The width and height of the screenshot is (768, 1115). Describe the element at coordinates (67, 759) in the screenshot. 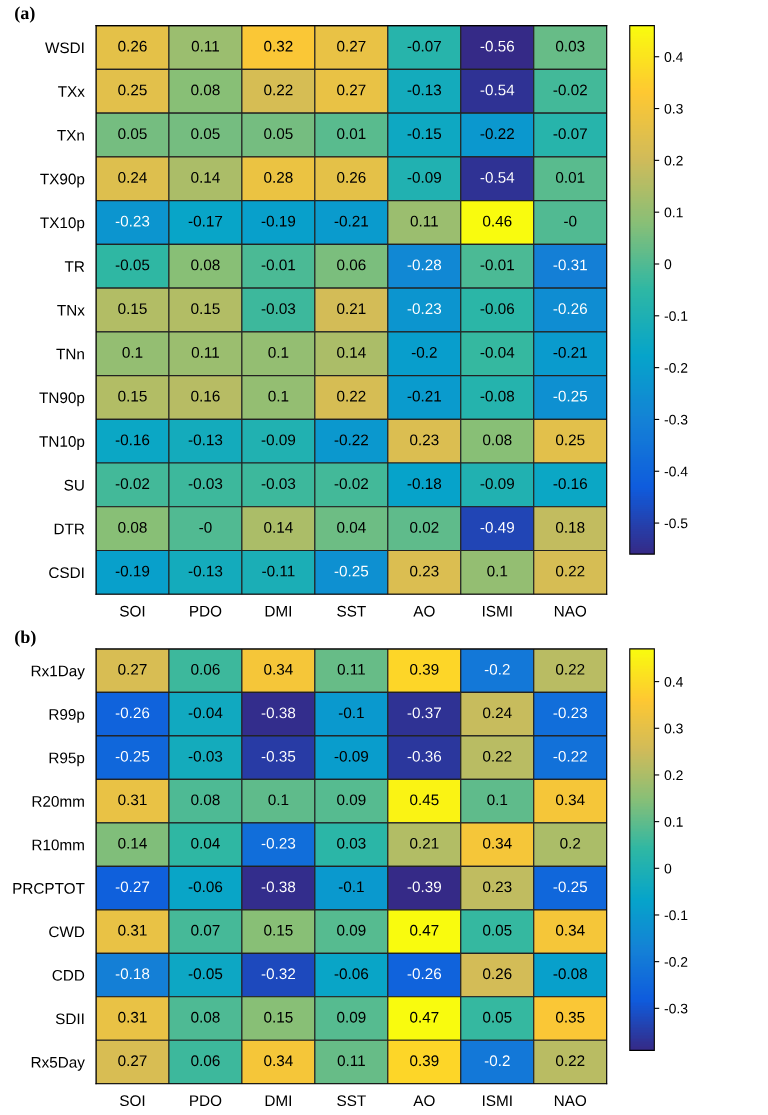

I see `y-tick-label: R95p` at that location.